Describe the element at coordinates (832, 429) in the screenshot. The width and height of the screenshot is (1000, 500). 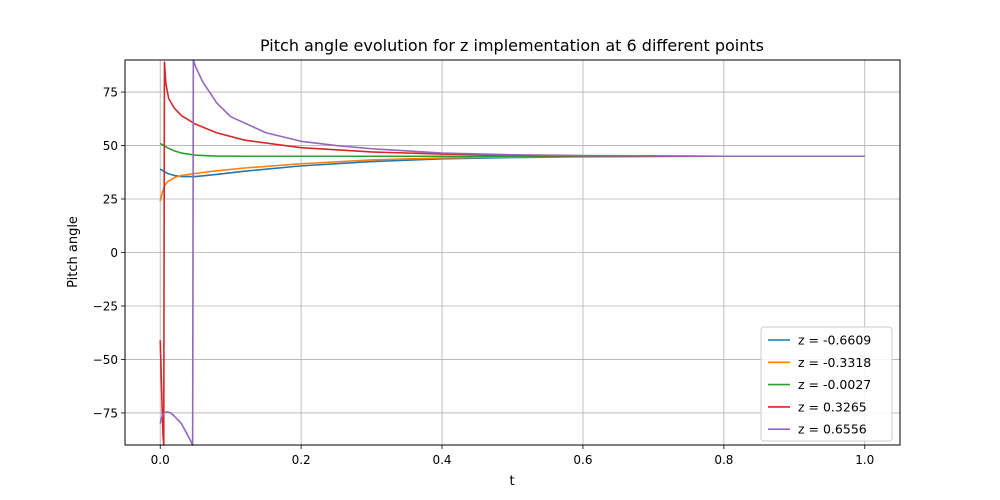
I see `legend-label: z = 0.6556` at that location.